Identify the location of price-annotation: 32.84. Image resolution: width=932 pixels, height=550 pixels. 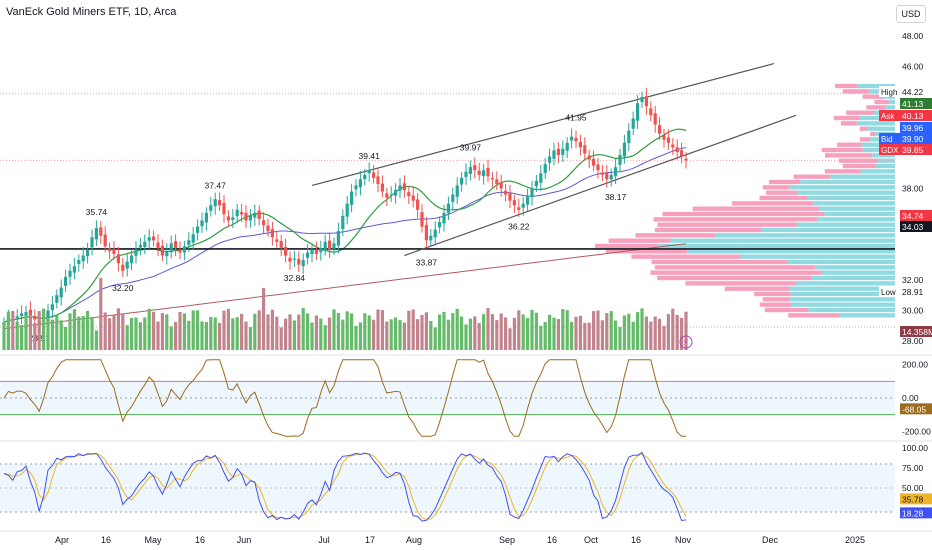
(295, 278).